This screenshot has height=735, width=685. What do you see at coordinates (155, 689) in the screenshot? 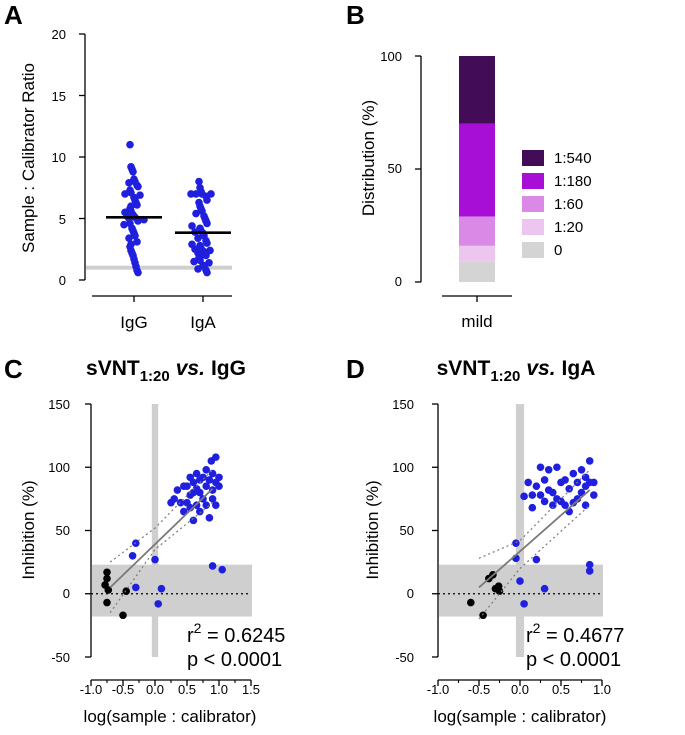
I see `panel-c-xtick: 0.0` at bounding box center [155, 689].